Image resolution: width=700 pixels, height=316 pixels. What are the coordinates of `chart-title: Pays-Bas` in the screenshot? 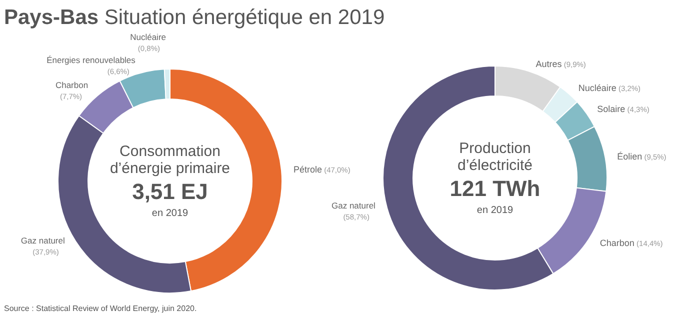 It's located at (51, 17).